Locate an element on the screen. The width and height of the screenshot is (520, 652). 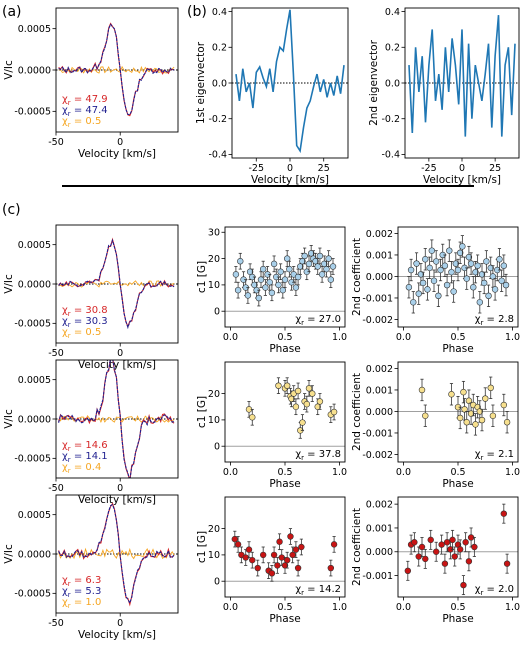
y-axis-label: c1 [G] is located at coordinates (202, 547).